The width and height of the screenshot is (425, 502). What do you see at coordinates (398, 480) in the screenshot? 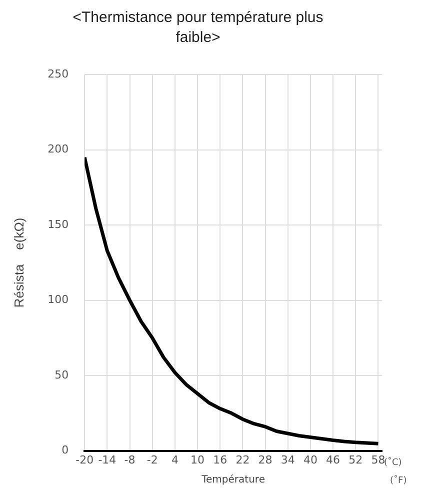
I see `text: (˚F)` at bounding box center [398, 480].